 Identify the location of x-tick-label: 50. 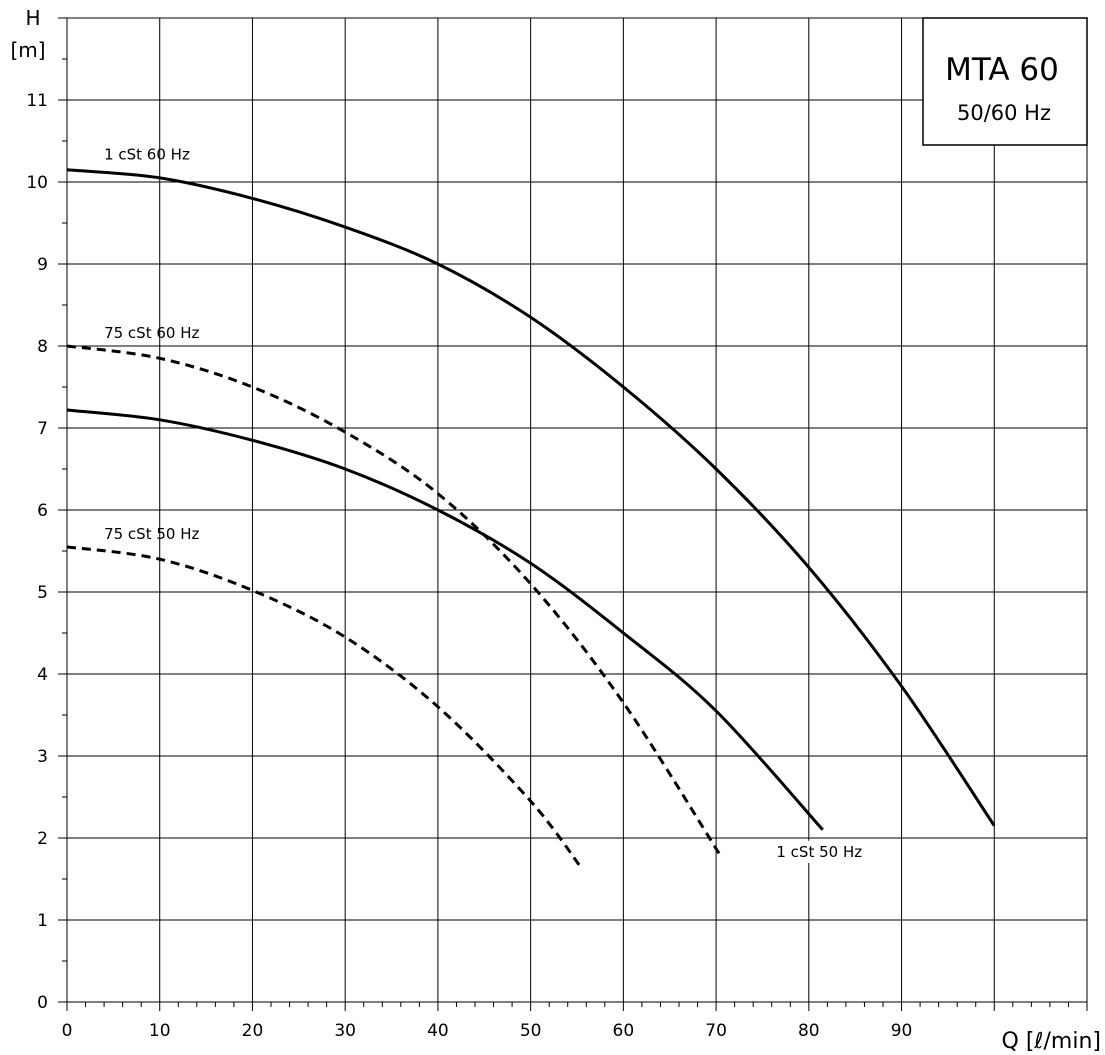
(531, 1031).